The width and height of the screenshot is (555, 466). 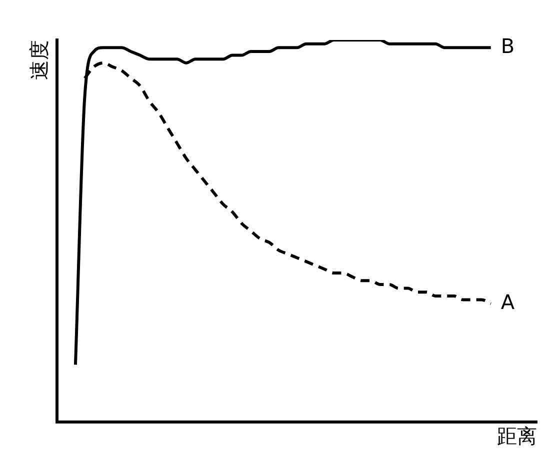 I want to click on y-axis-title: 速度, so click(x=39, y=60).